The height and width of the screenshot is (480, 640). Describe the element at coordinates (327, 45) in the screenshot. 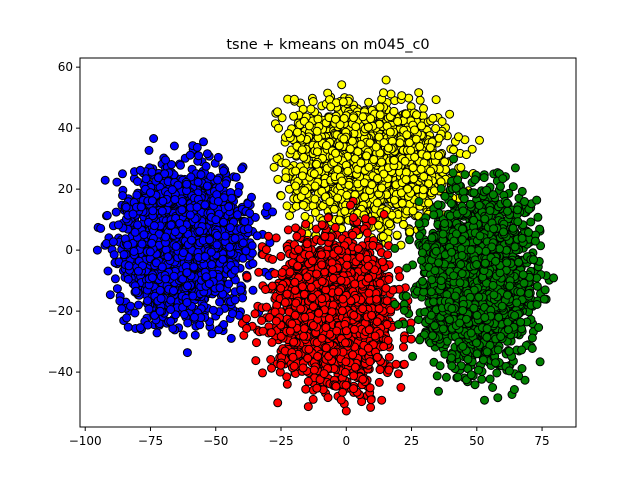

I see `chart-title: tsne + kmeans on m045_c0` at that location.